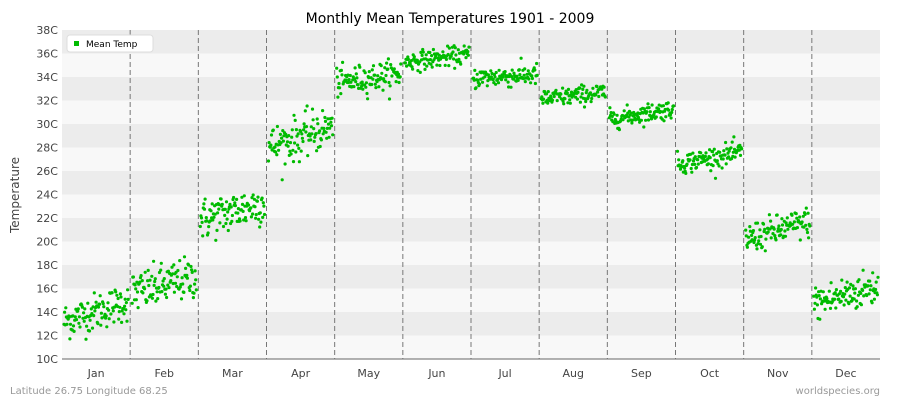 The width and height of the screenshot is (900, 400). I want to click on y-axis-label: Temperature, so click(15, 195).